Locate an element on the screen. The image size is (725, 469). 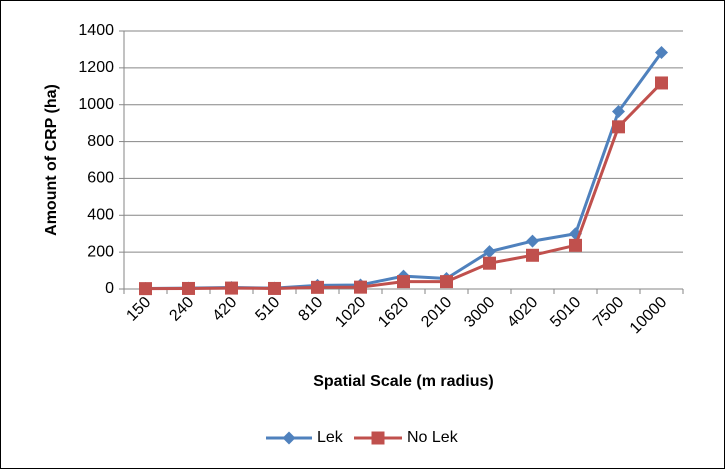
y-tick-label: 1000 is located at coordinates (96, 104).